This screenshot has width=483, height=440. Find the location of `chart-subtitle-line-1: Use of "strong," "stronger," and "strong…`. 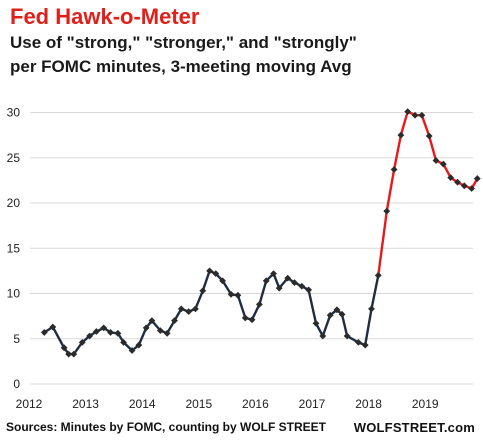

chart-subtitle-line-1: Use of "strong," "stronger," and "strong… is located at coordinates (183, 42).